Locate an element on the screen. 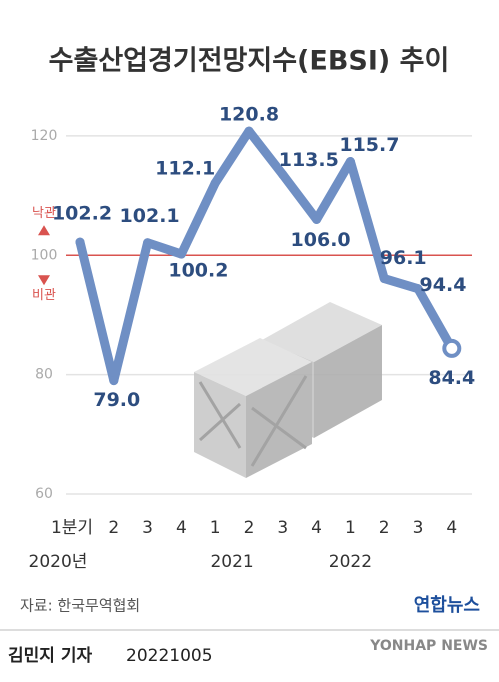  watermark: YONHAP NEWS is located at coordinates (428, 646).